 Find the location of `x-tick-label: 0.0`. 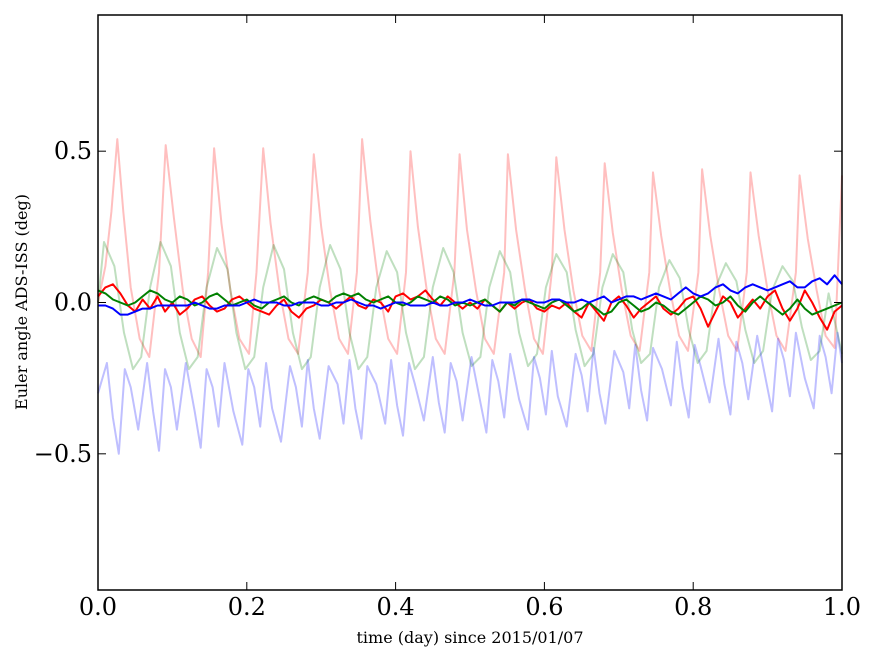

x-tick-label: 0.0 is located at coordinates (98, 607).